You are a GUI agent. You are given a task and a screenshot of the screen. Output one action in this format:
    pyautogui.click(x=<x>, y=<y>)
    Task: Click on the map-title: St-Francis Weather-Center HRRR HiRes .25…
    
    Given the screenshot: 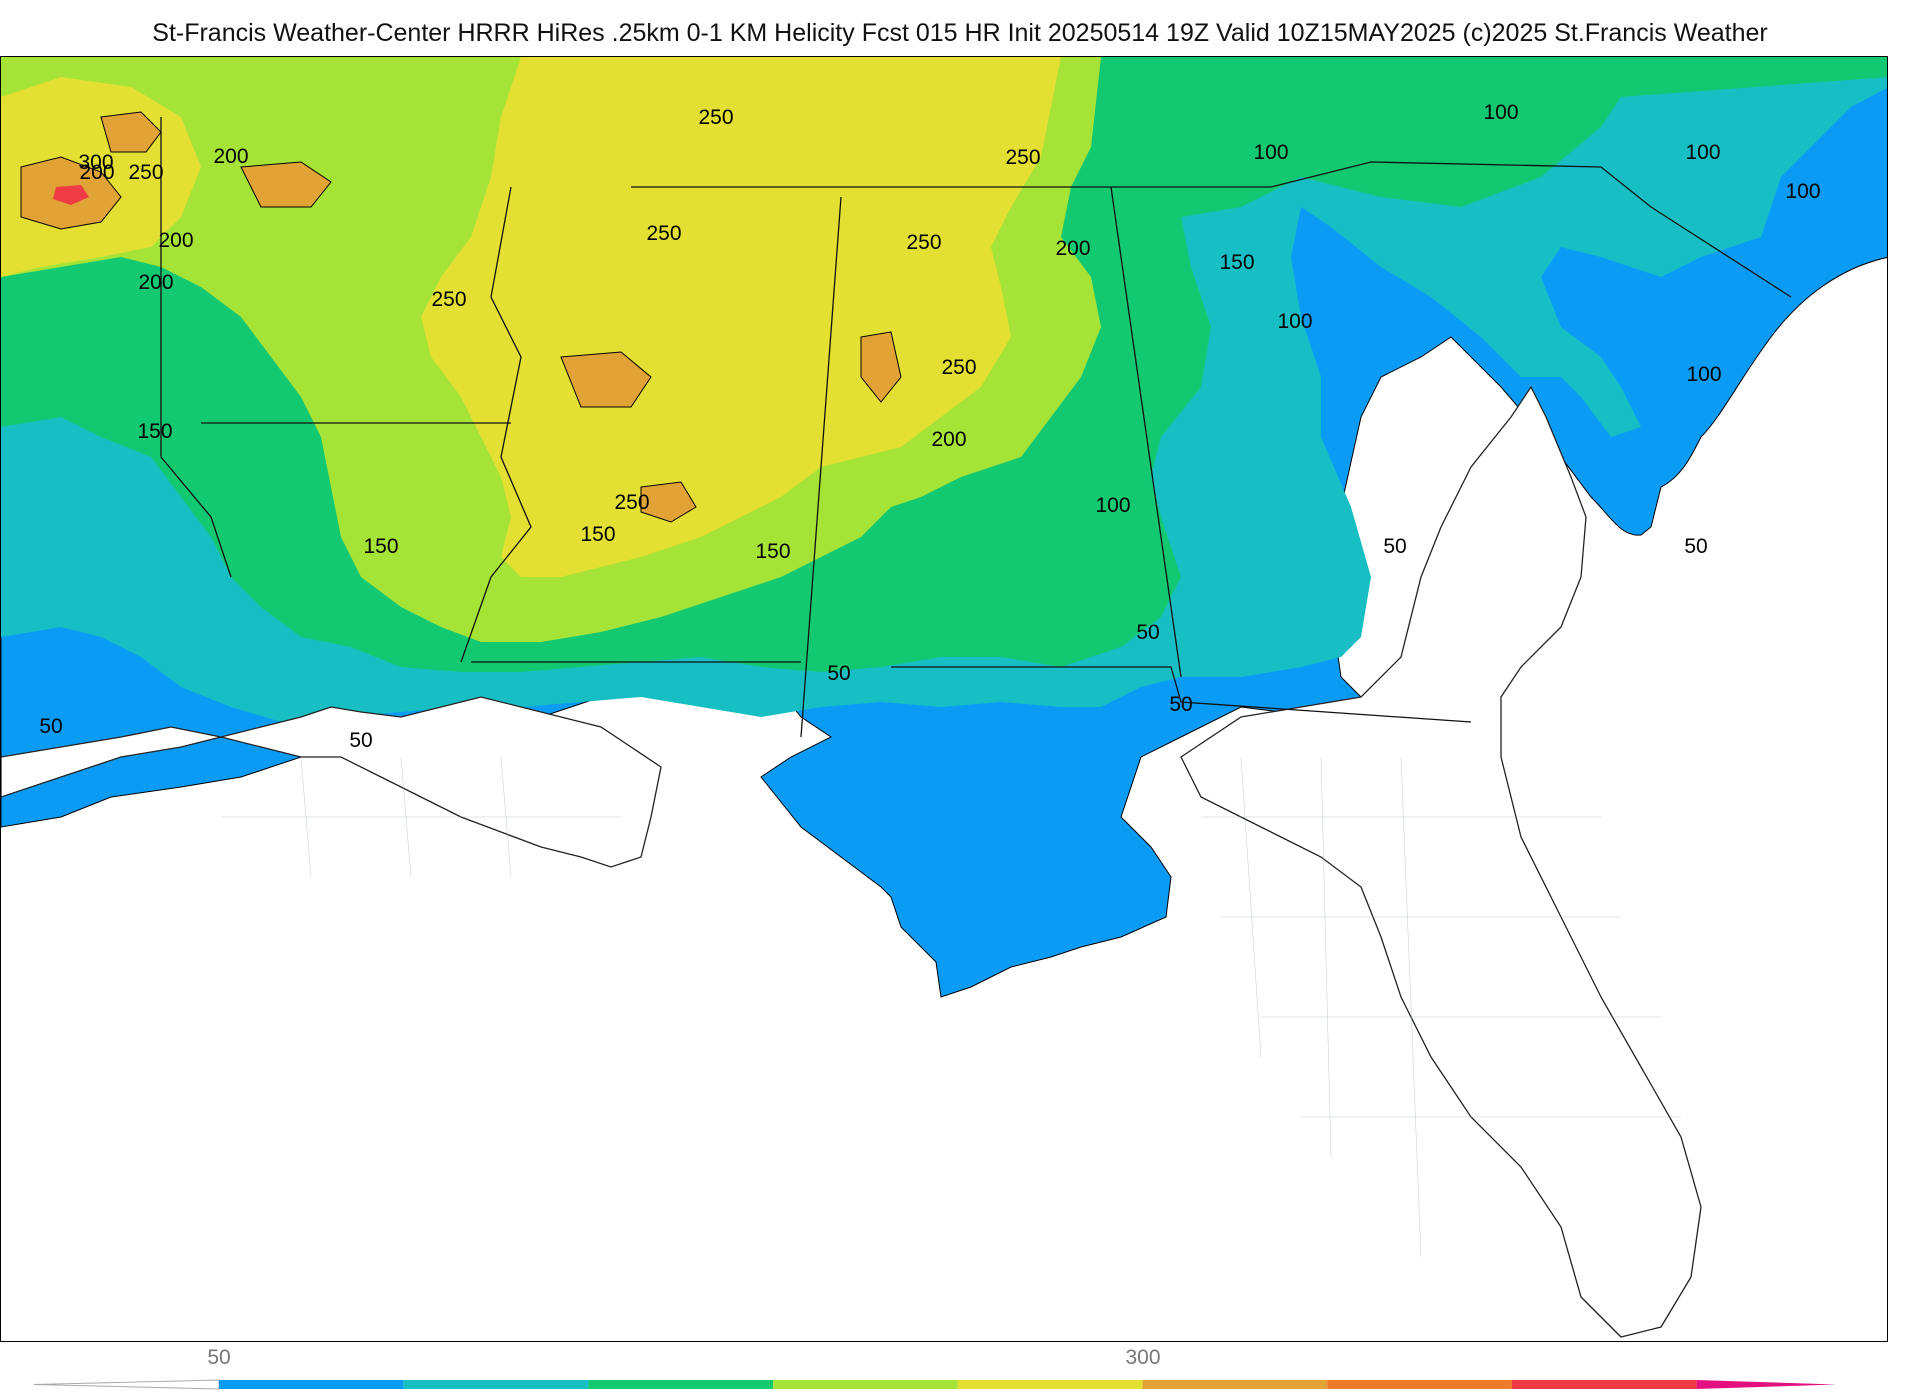 What is the action you would take?
    pyautogui.click(x=960, y=33)
    